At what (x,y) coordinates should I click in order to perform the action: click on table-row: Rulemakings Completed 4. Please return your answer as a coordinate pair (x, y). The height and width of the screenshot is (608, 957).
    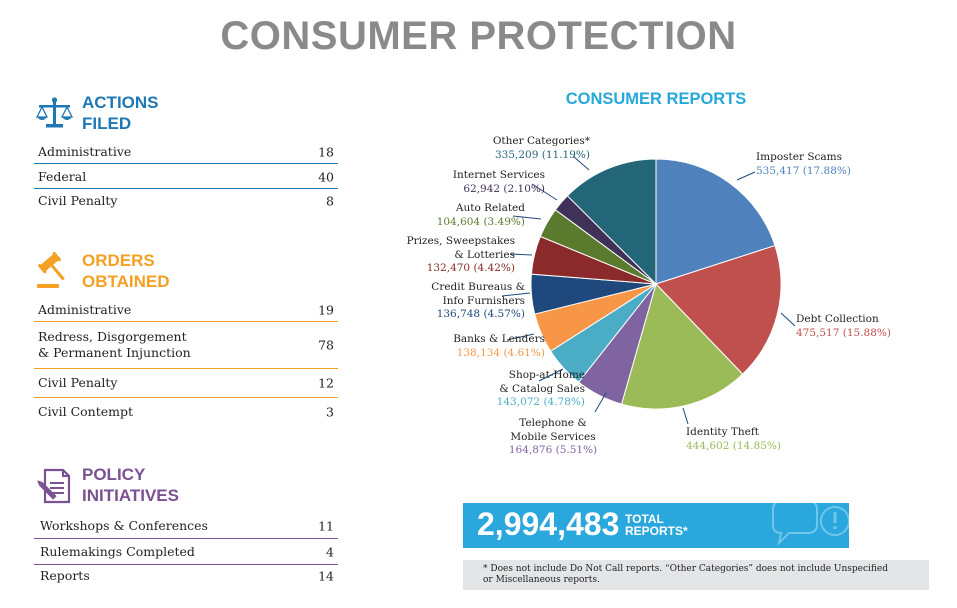
    Looking at the image, I should click on (187, 552).